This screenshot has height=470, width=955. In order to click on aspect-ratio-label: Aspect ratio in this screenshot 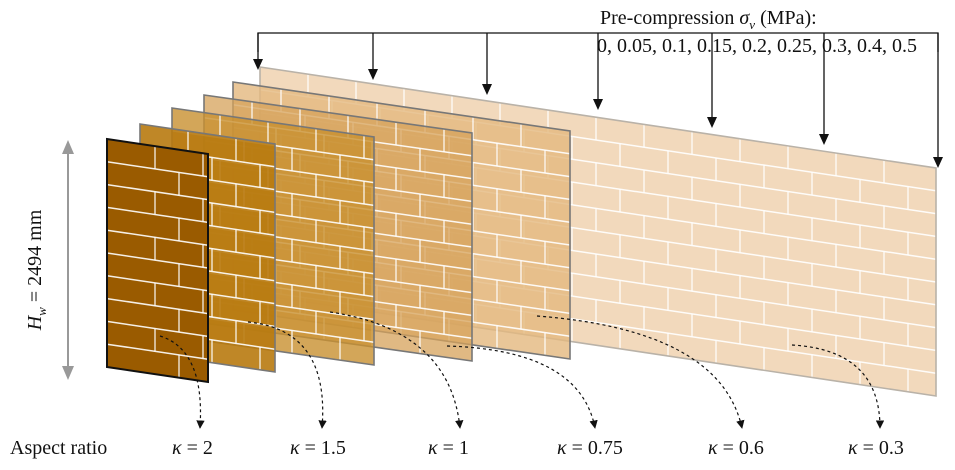, I will do `click(59, 448)`.